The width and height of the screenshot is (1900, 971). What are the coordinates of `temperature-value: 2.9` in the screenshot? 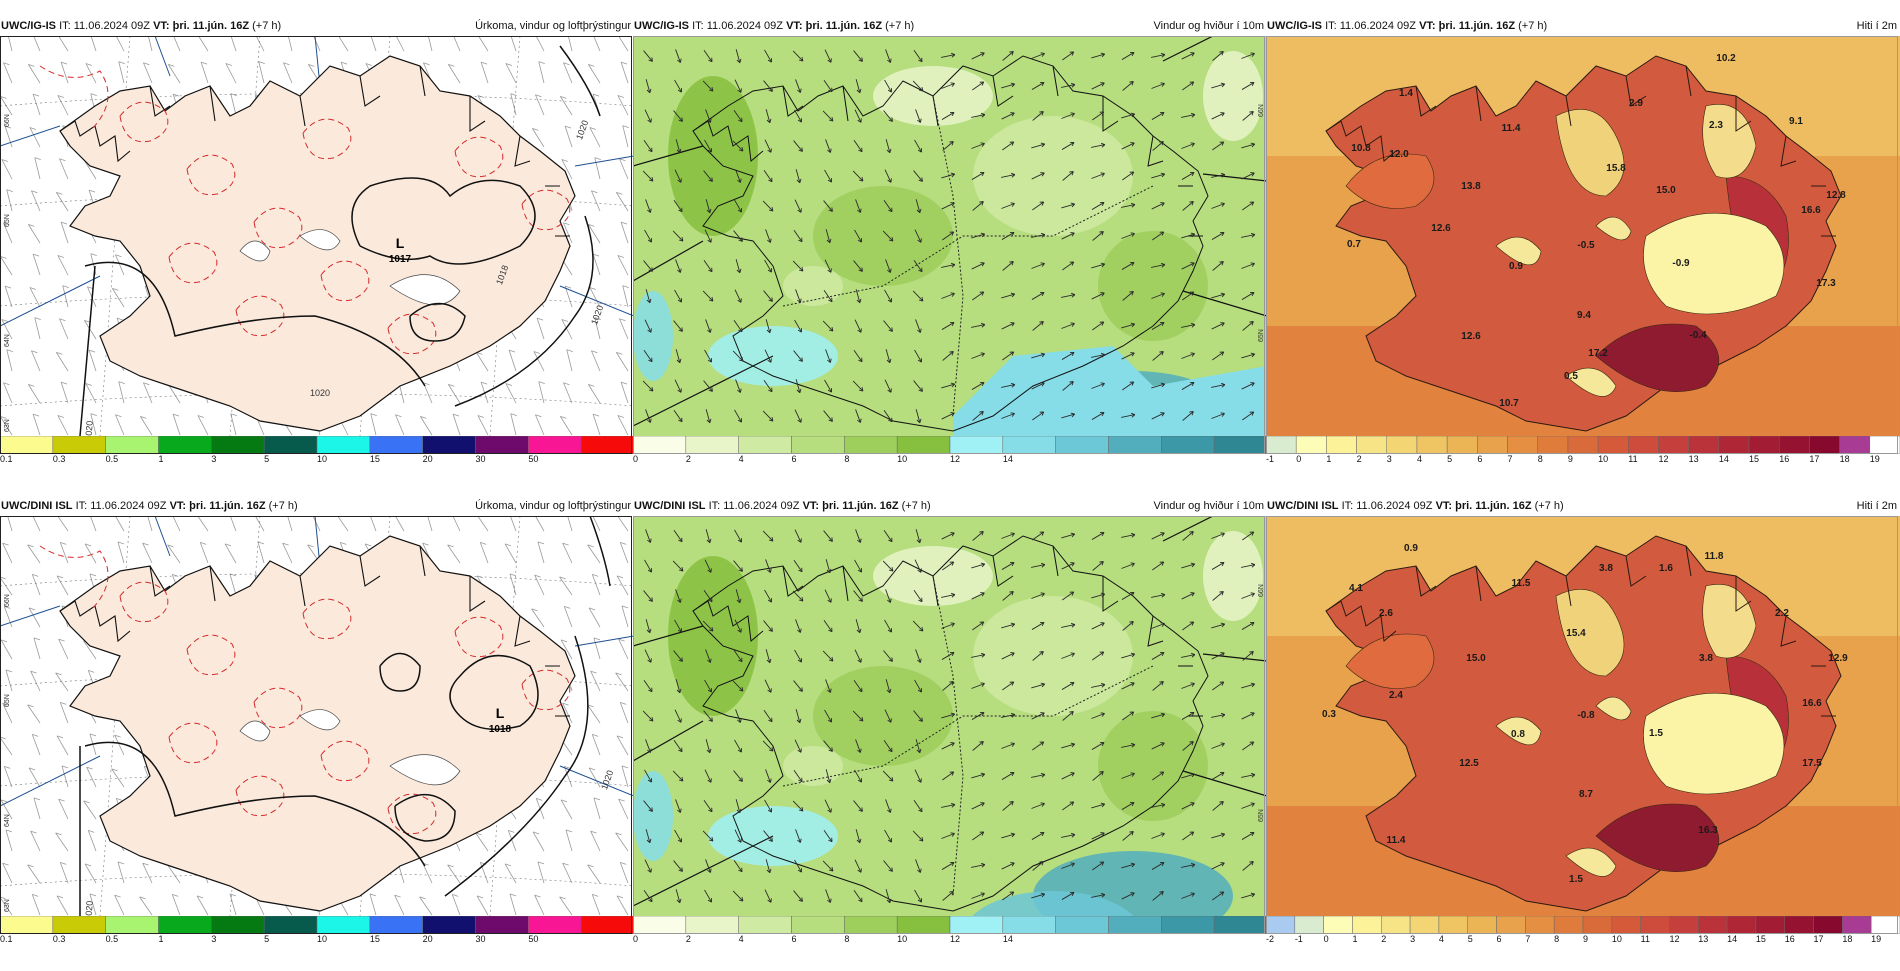 It's located at (1636, 103).